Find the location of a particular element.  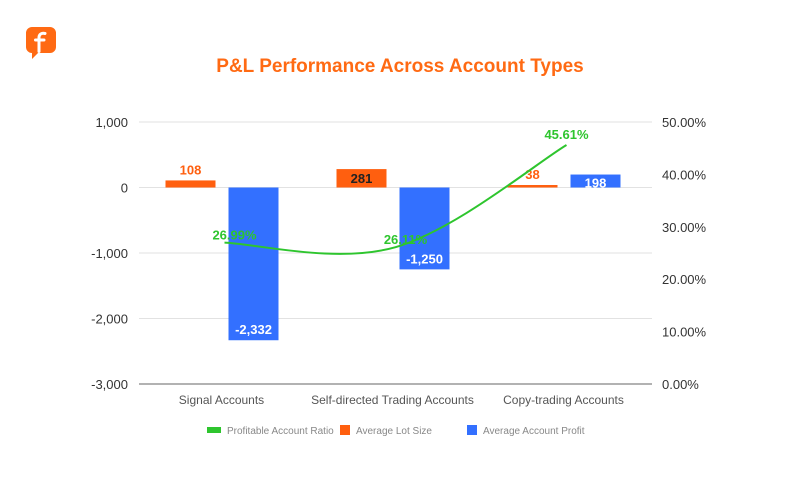

left-tick-label: 1,000 is located at coordinates (111, 122).